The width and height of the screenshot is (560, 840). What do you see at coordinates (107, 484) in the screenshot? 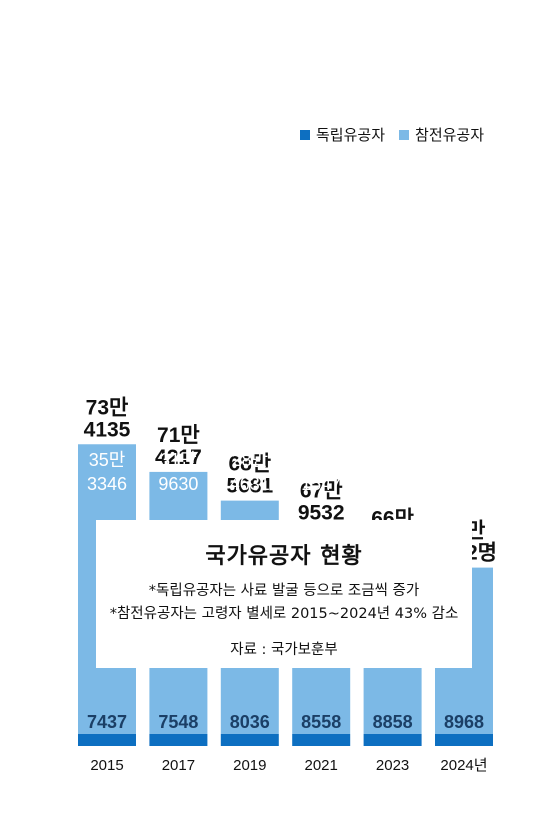
I see `segment-label-2015-line2: 3346` at bounding box center [107, 484].